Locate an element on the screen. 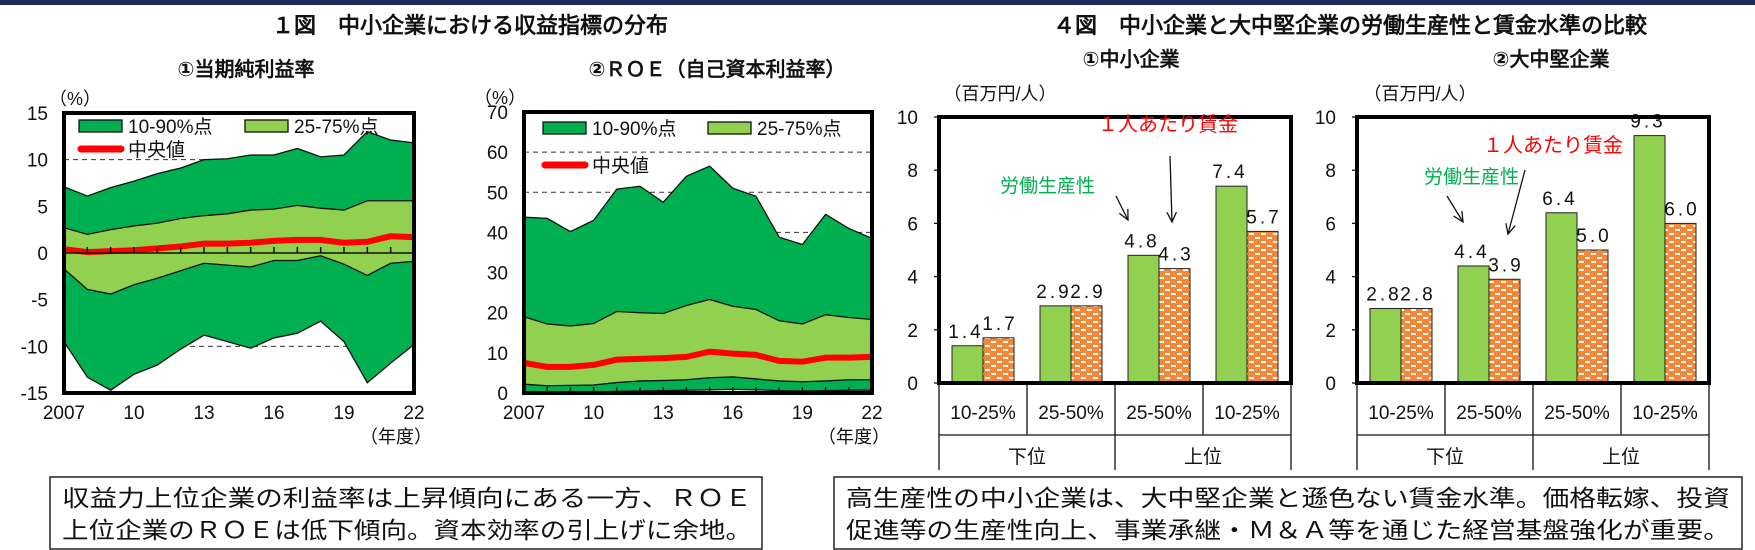 This screenshot has height=550, width=1755. bar-value-label: 4.8 is located at coordinates (1141, 241).